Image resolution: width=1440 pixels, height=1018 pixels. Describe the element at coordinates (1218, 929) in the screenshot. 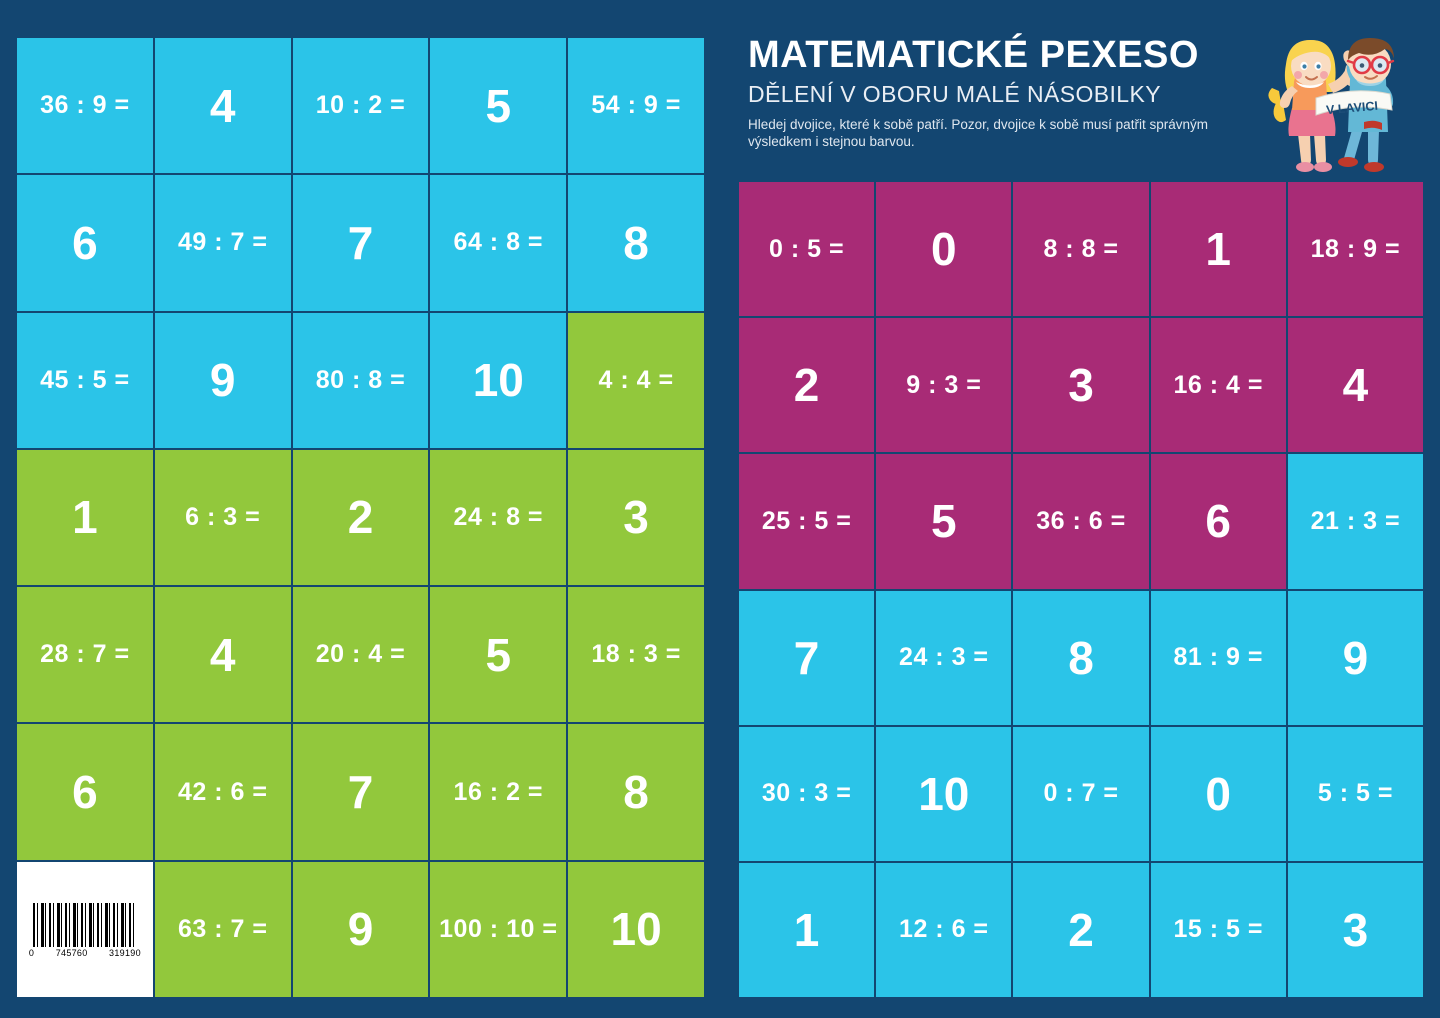

I see `right-question-card: 15 : 5 =` at that location.